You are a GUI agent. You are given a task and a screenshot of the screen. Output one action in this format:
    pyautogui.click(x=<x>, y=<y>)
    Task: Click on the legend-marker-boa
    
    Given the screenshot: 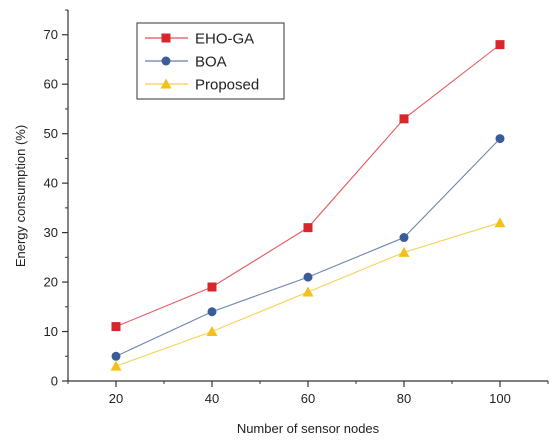 What is the action you would take?
    pyautogui.click(x=166, y=61)
    